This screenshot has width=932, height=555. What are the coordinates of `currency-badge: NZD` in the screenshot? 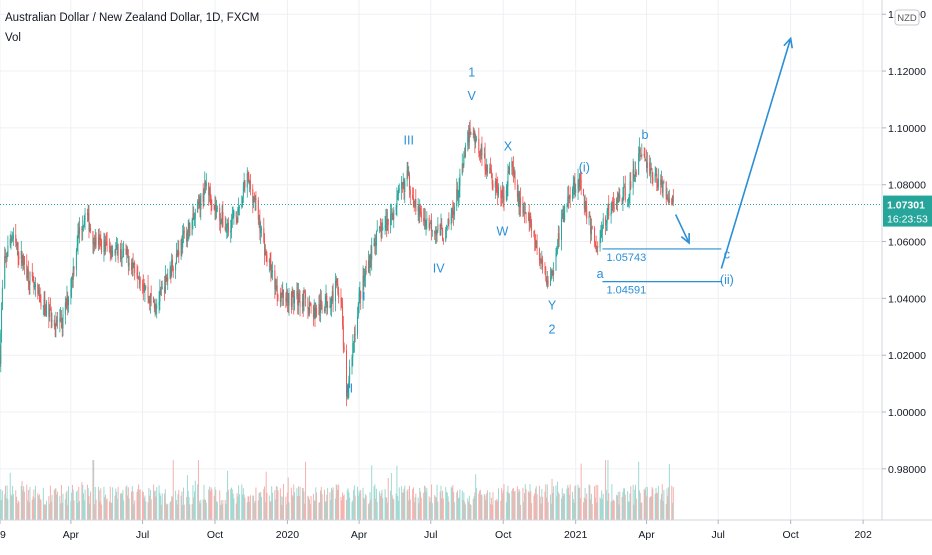 It's located at (907, 17).